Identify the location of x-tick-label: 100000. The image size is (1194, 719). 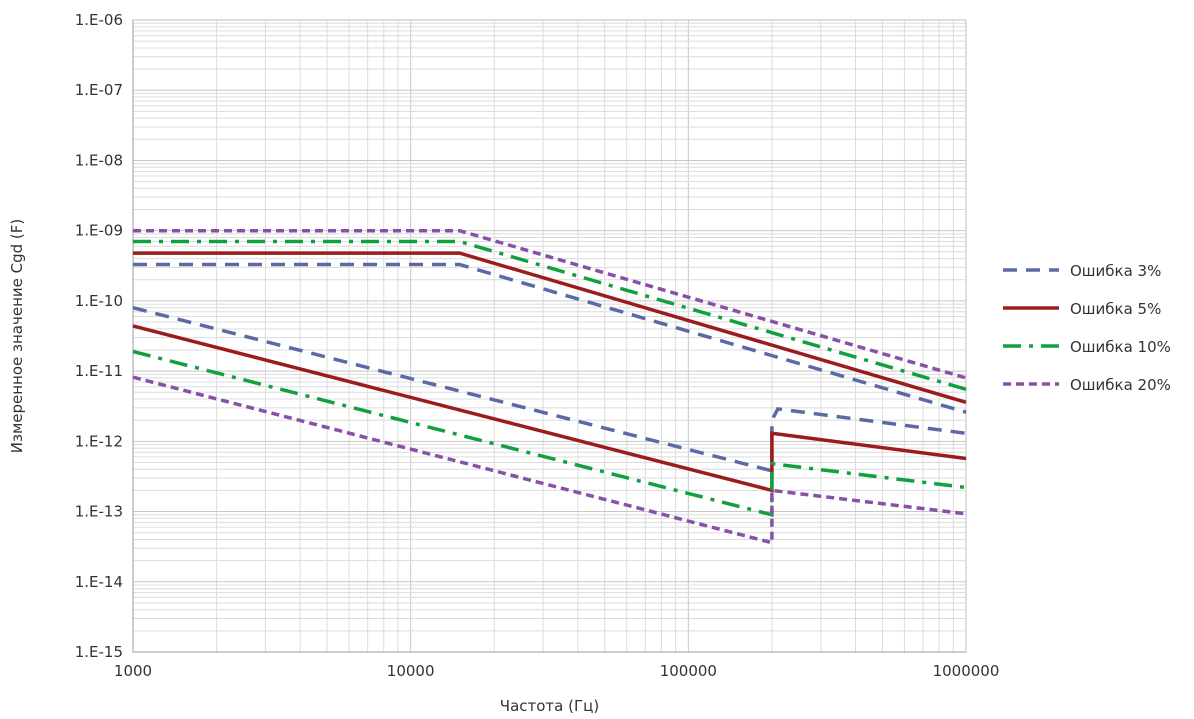
(688, 671).